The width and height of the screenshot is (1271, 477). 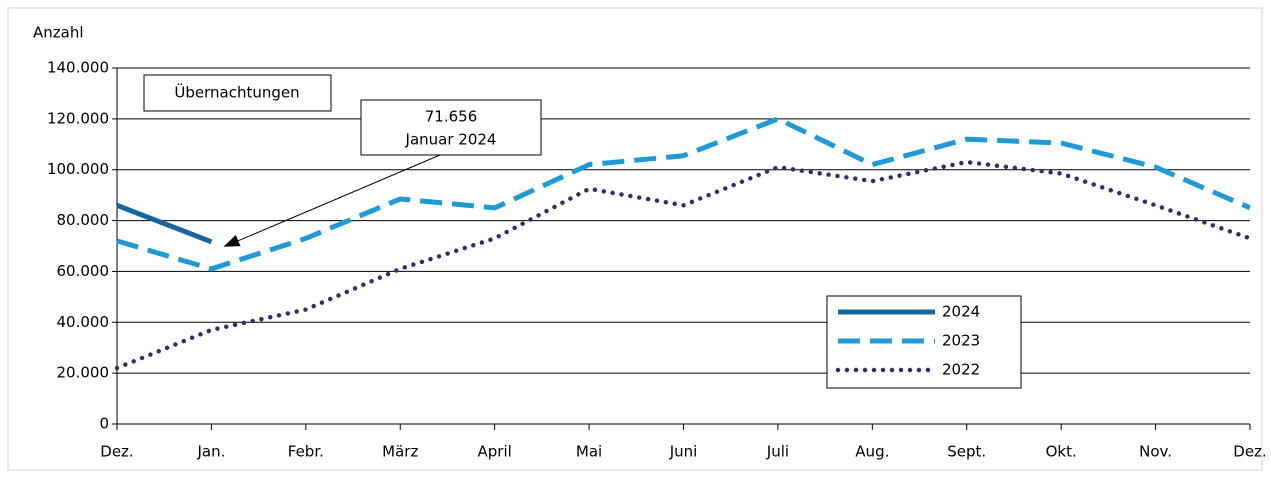 What do you see at coordinates (83, 271) in the screenshot?
I see `y-tick-label: 60.000` at bounding box center [83, 271].